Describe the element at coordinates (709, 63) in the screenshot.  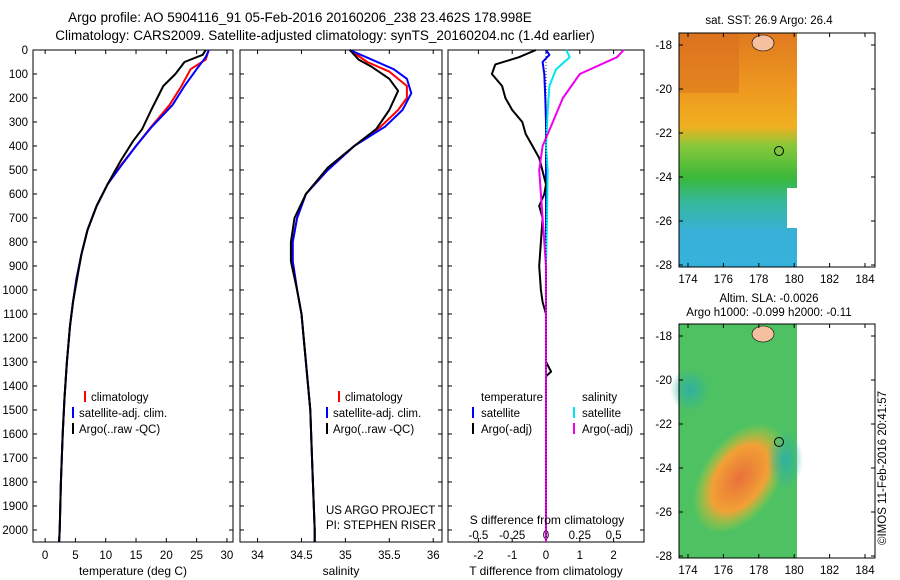
I see `sst-warm-patch` at that location.